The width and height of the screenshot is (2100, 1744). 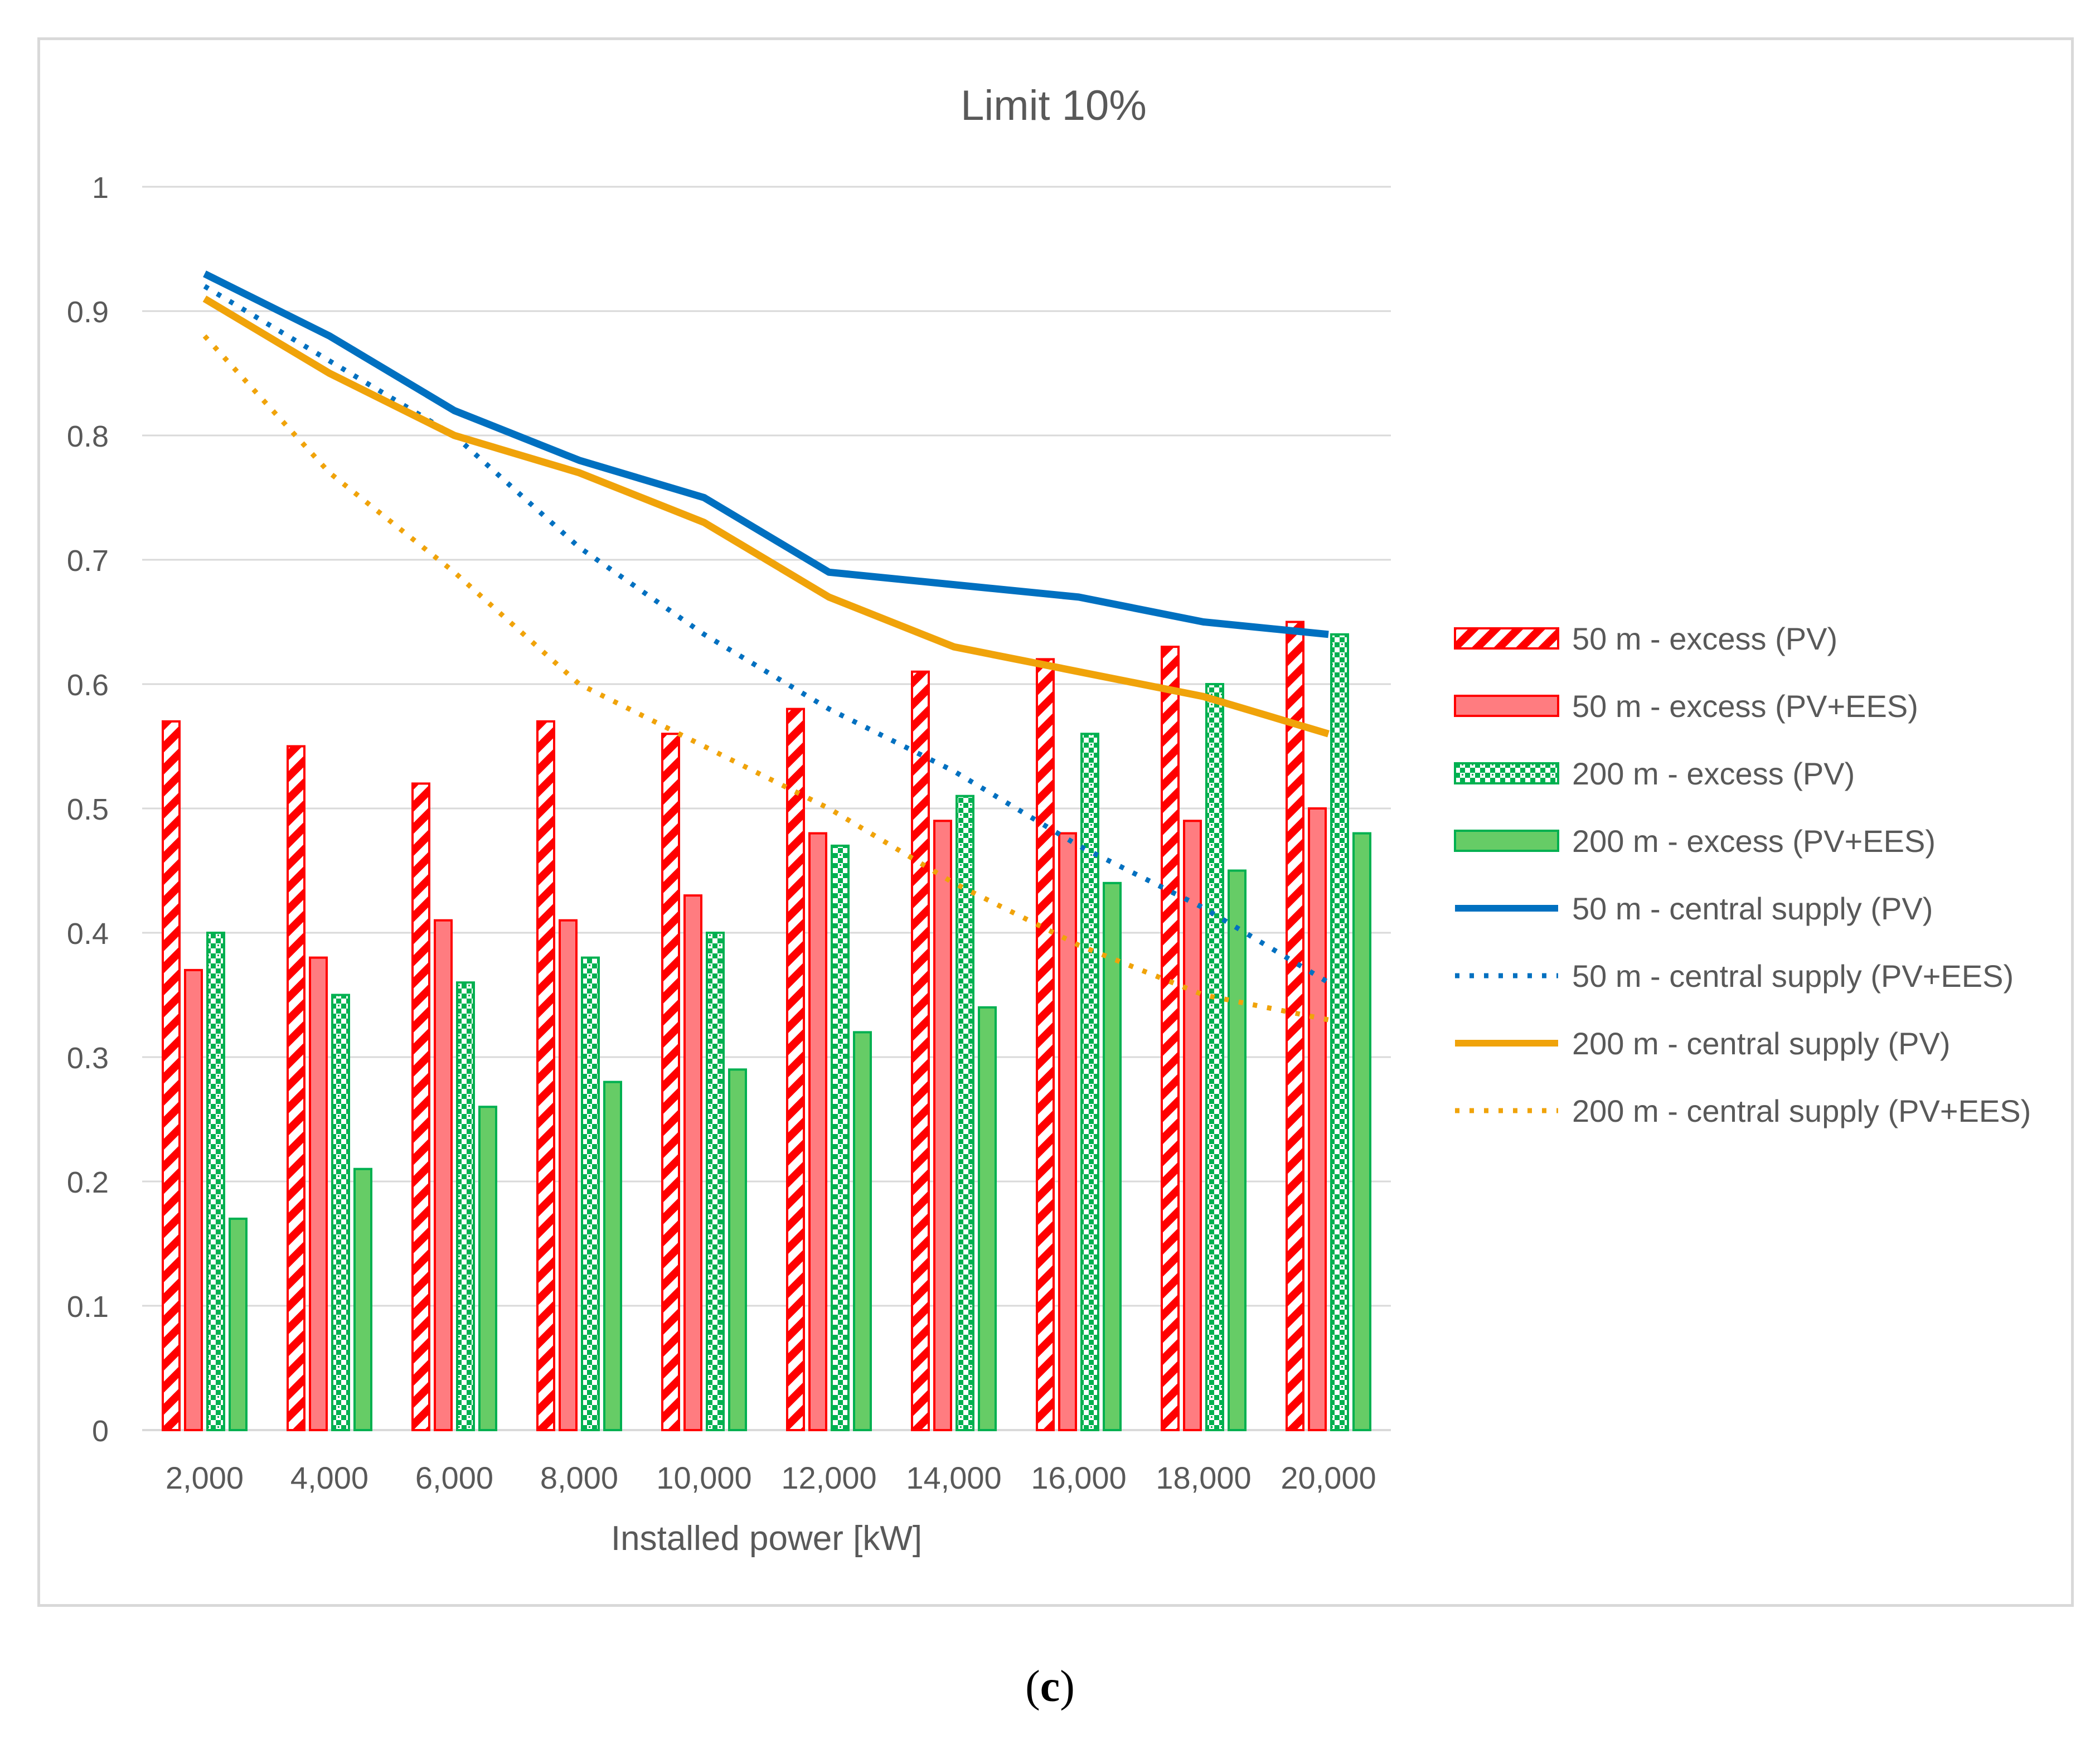 What do you see at coordinates (88, 1307) in the screenshot?
I see `y-tick-label: 0.1` at bounding box center [88, 1307].